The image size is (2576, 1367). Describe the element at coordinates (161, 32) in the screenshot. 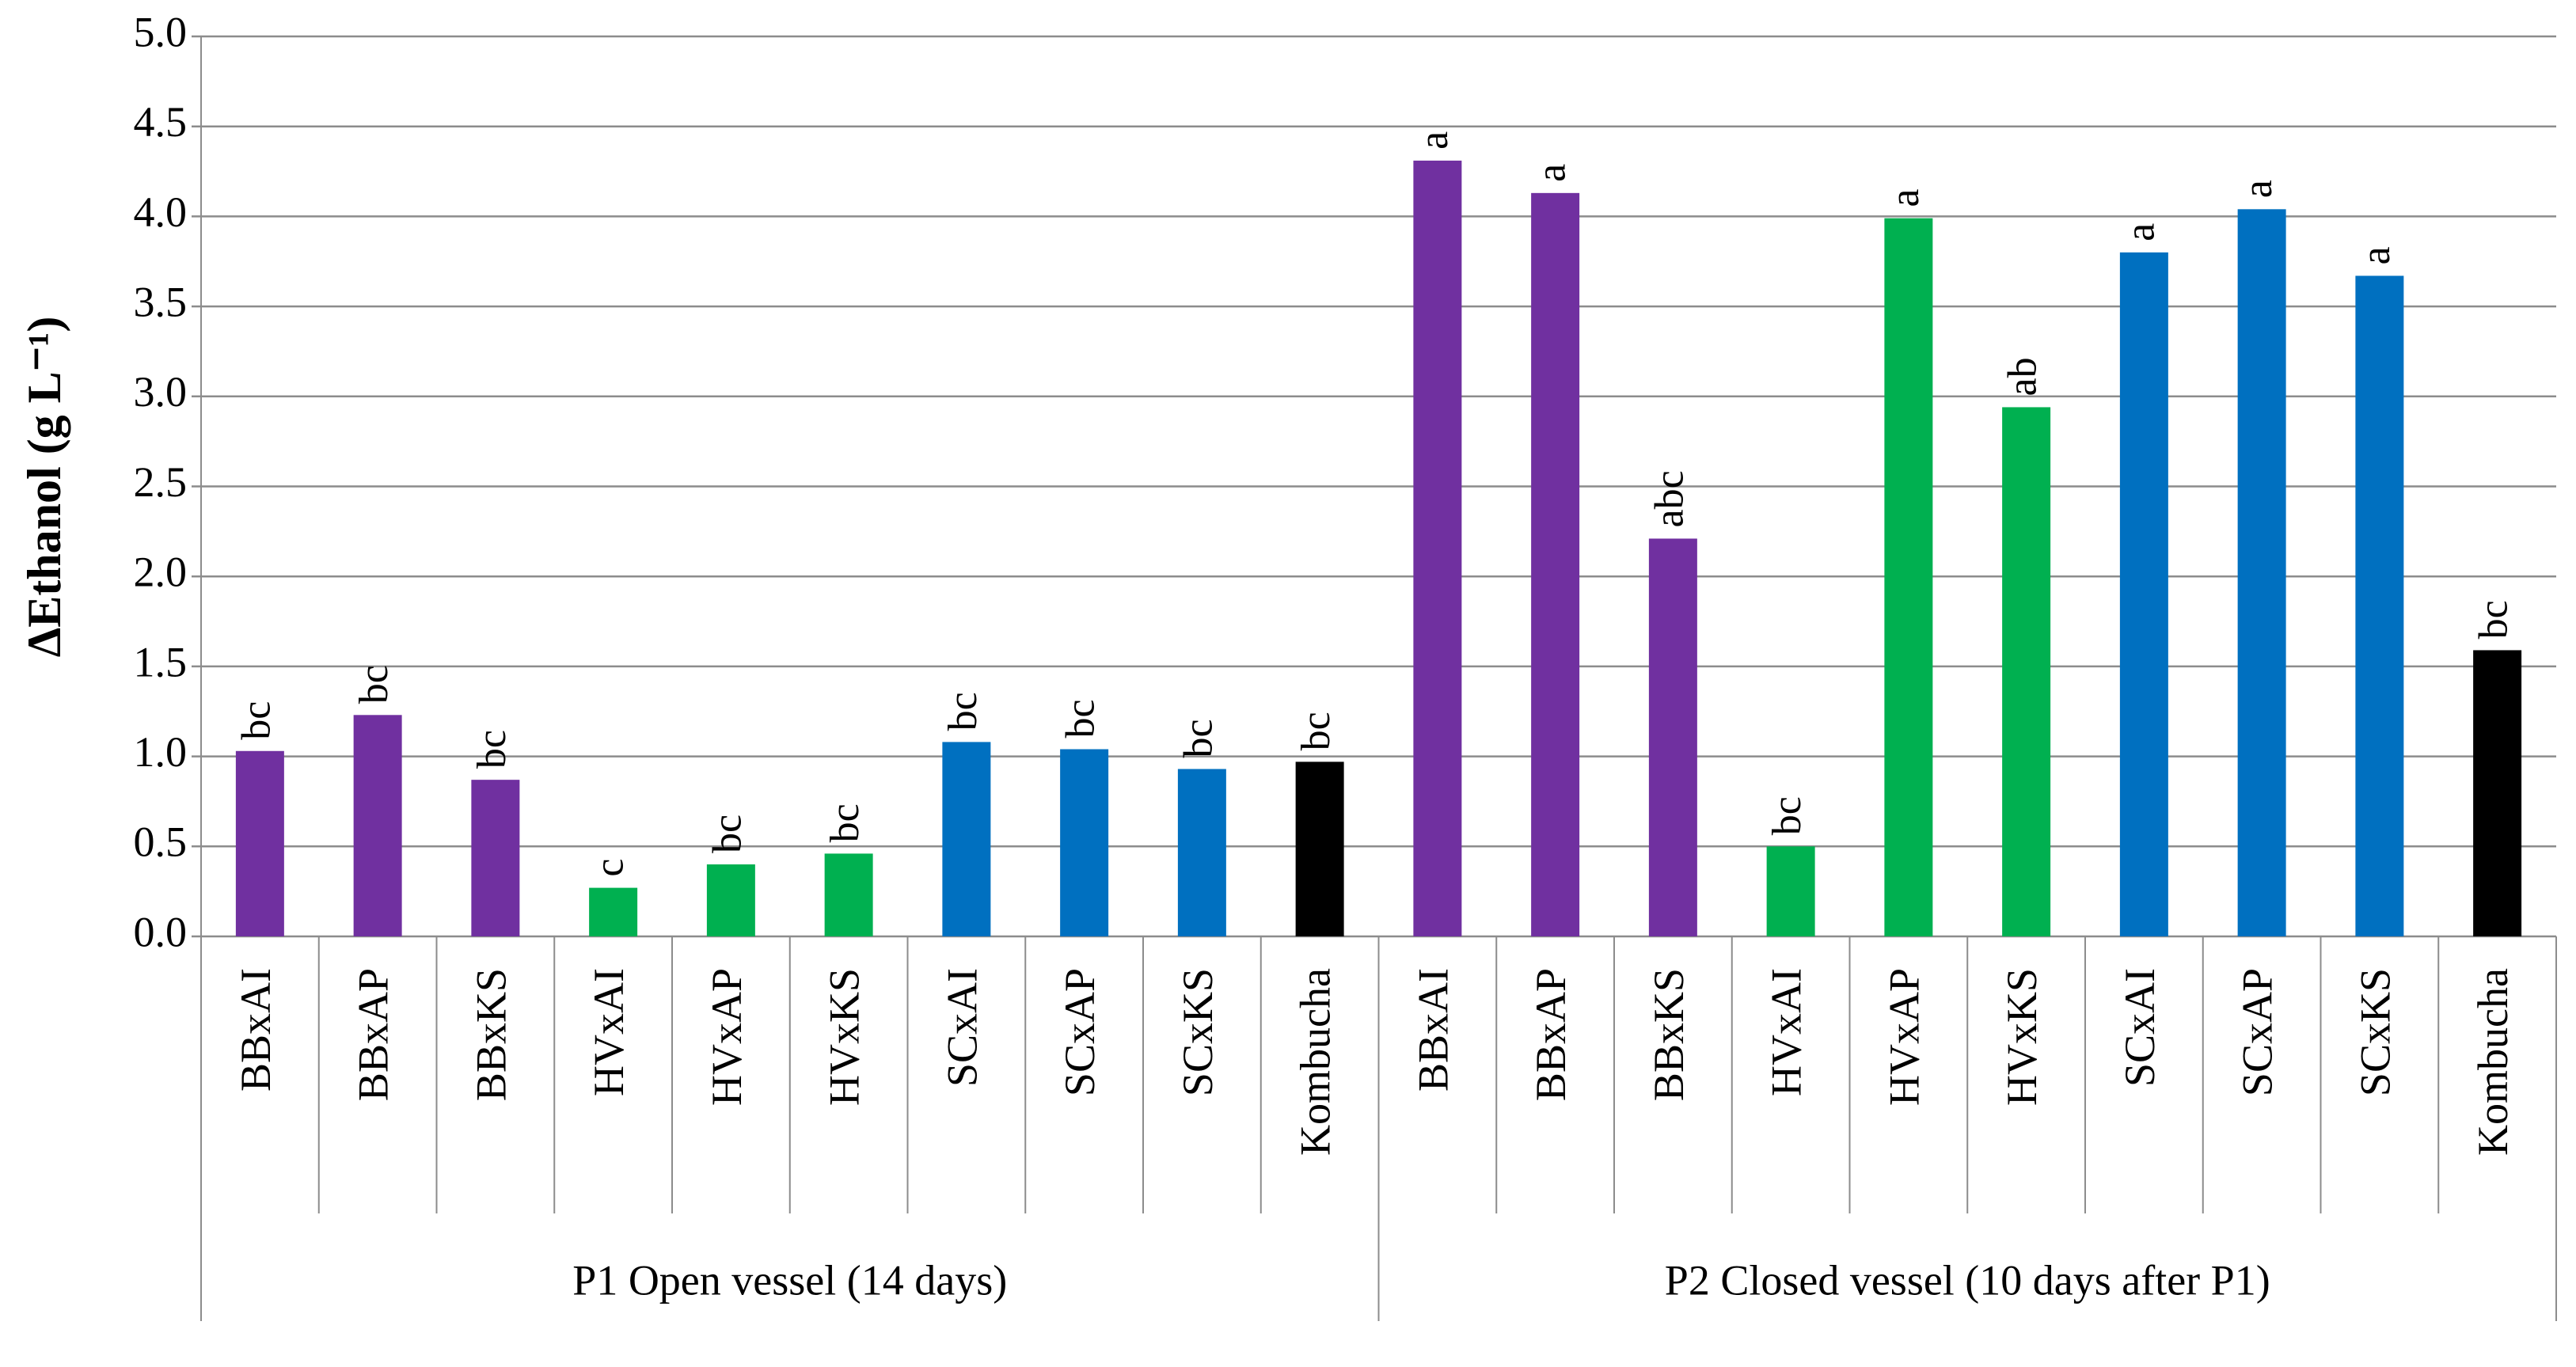

I see `y-tick-label: 5.0` at that location.